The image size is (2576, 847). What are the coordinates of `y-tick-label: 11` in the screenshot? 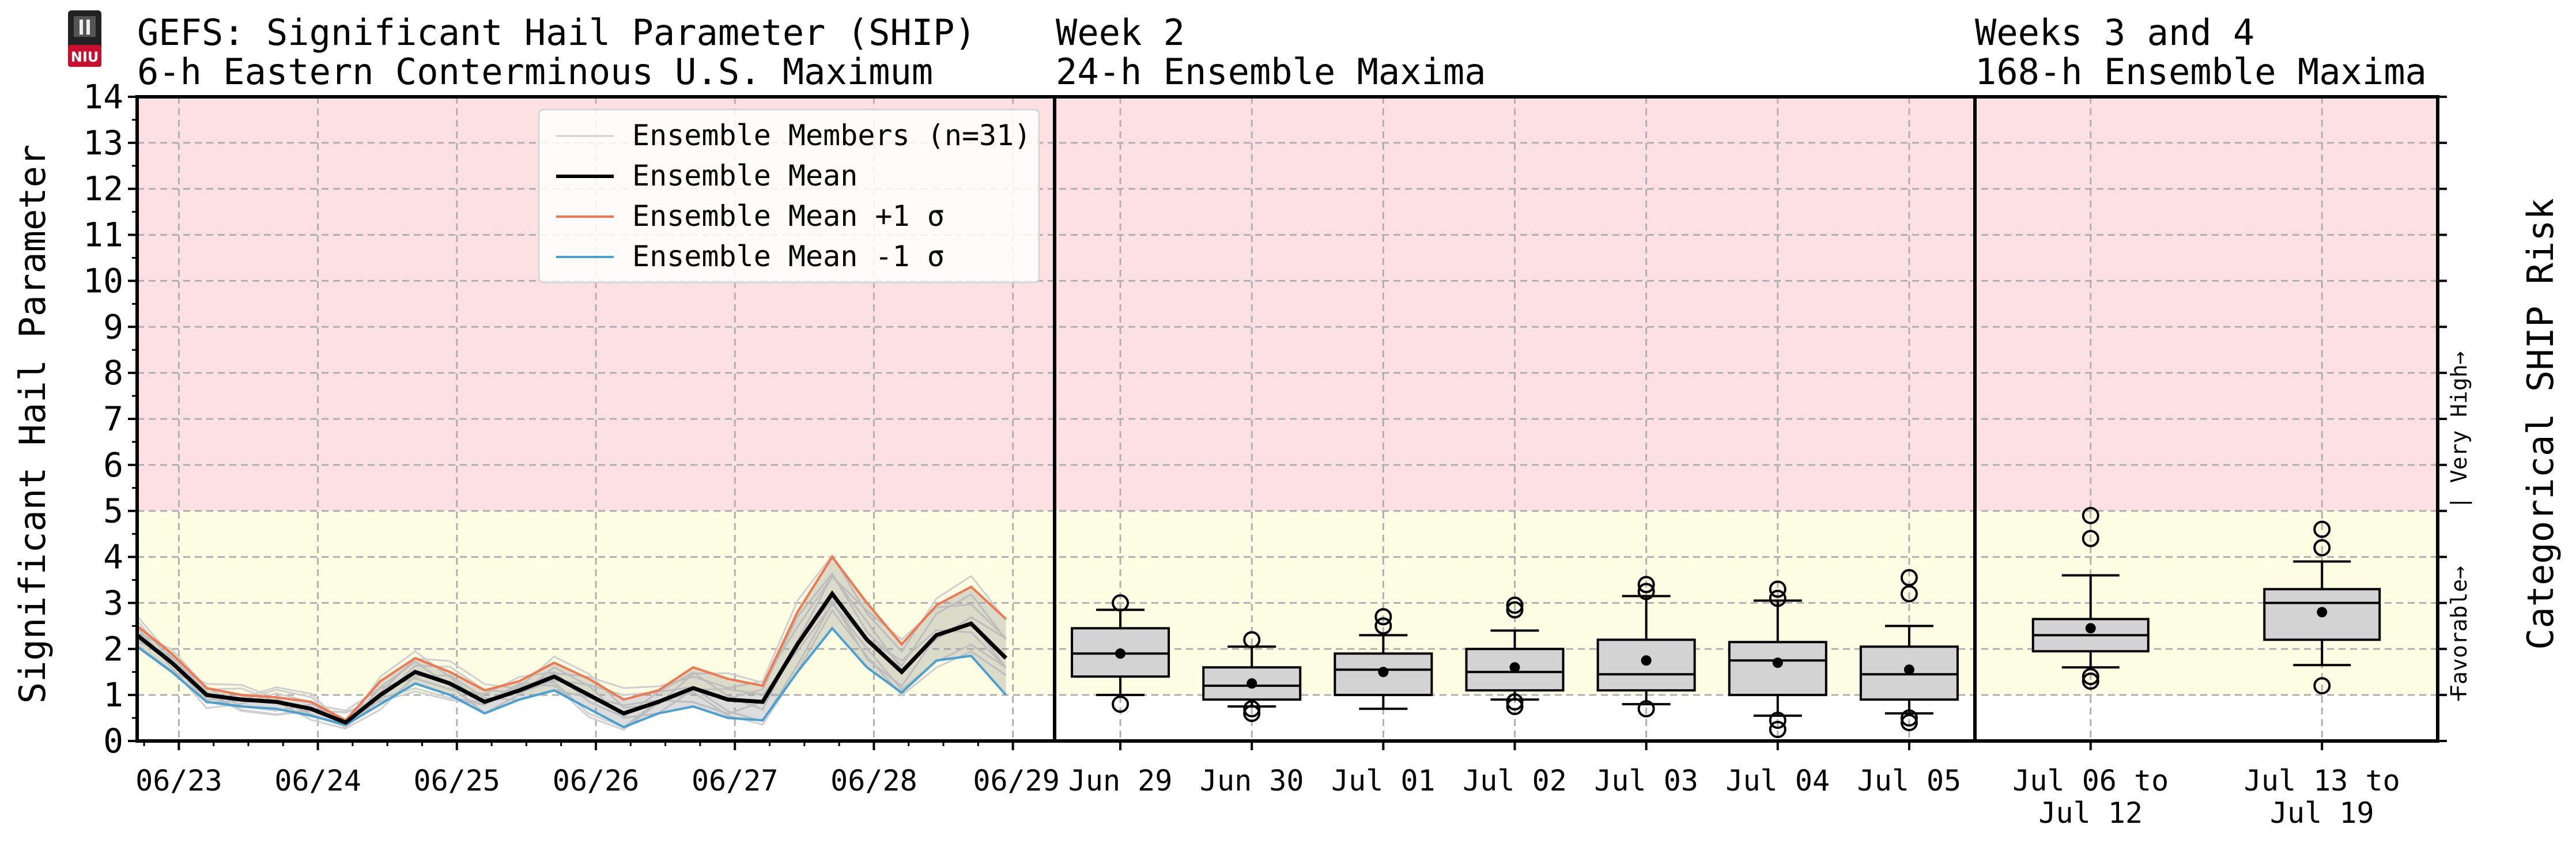 It's located at (103, 235).